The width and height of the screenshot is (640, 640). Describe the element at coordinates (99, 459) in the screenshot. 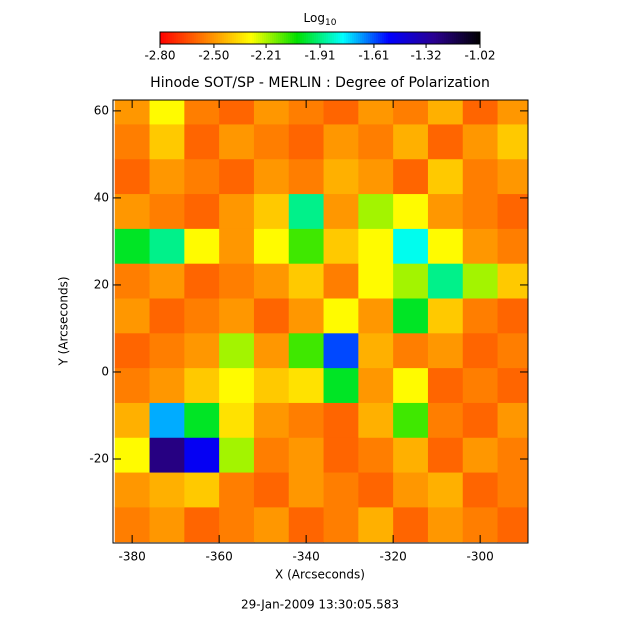

I see `y-tick-label: -20` at that location.